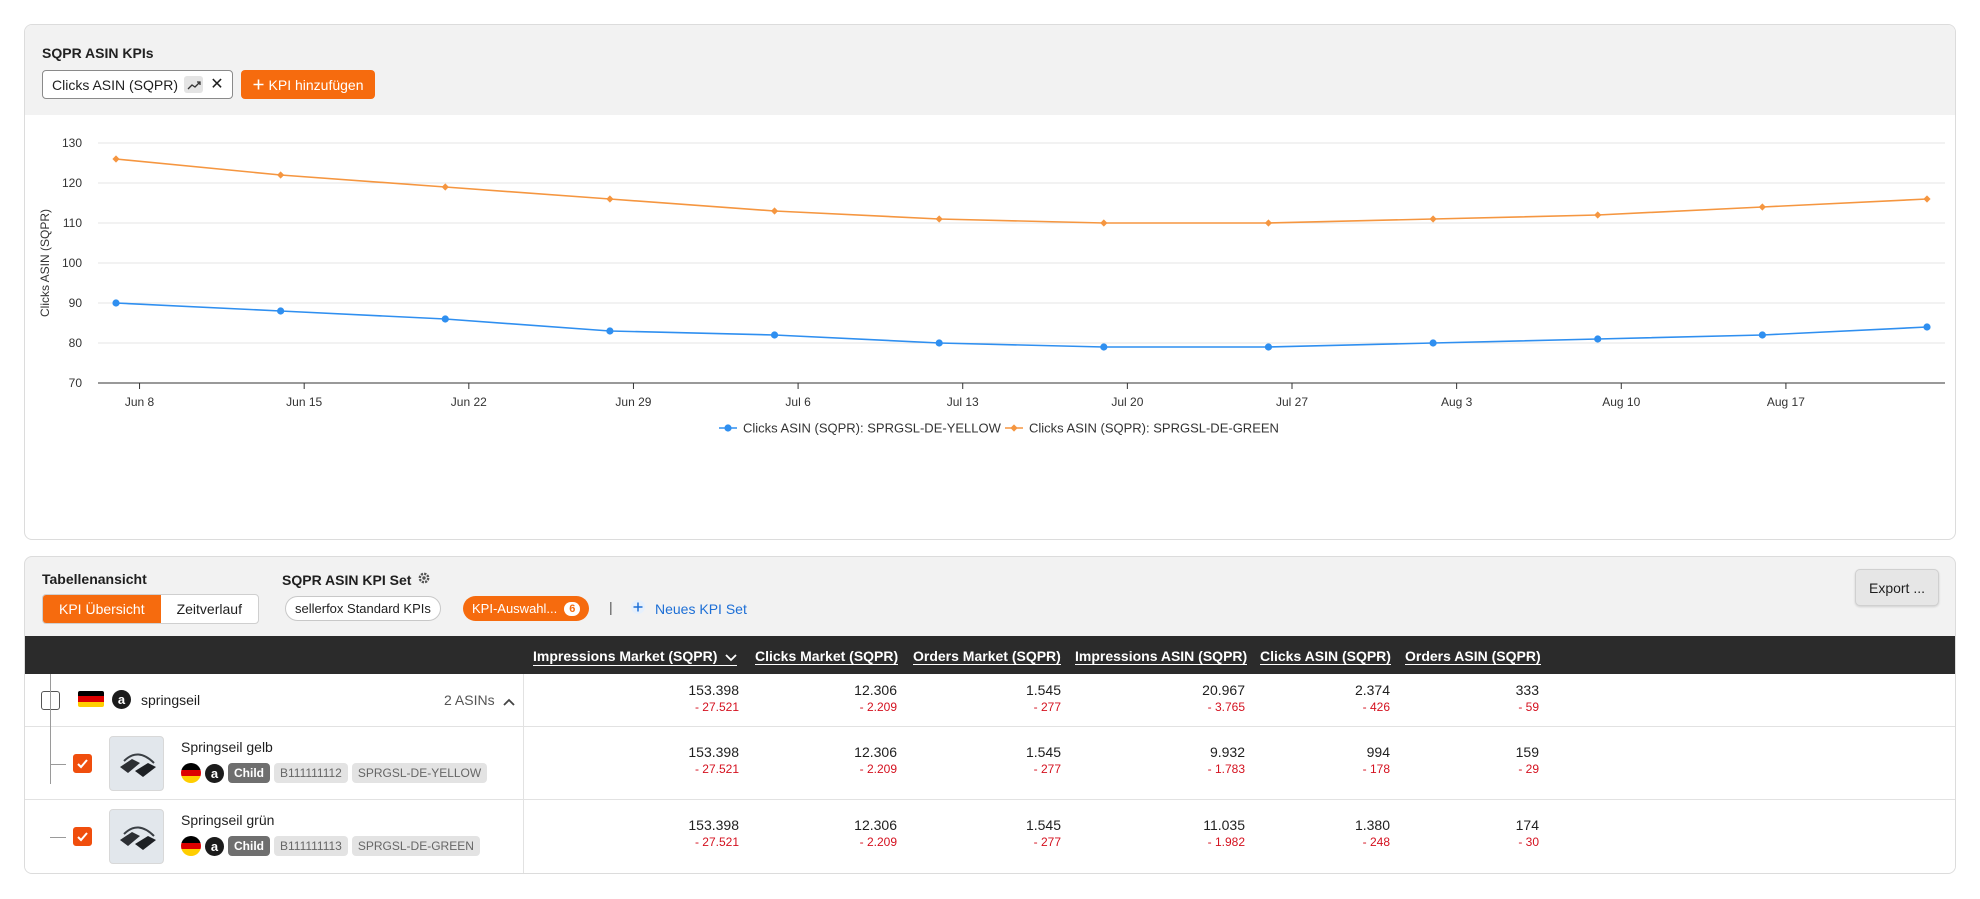 The image size is (1980, 899). I want to click on value-delta: - 30, so click(1528, 842).